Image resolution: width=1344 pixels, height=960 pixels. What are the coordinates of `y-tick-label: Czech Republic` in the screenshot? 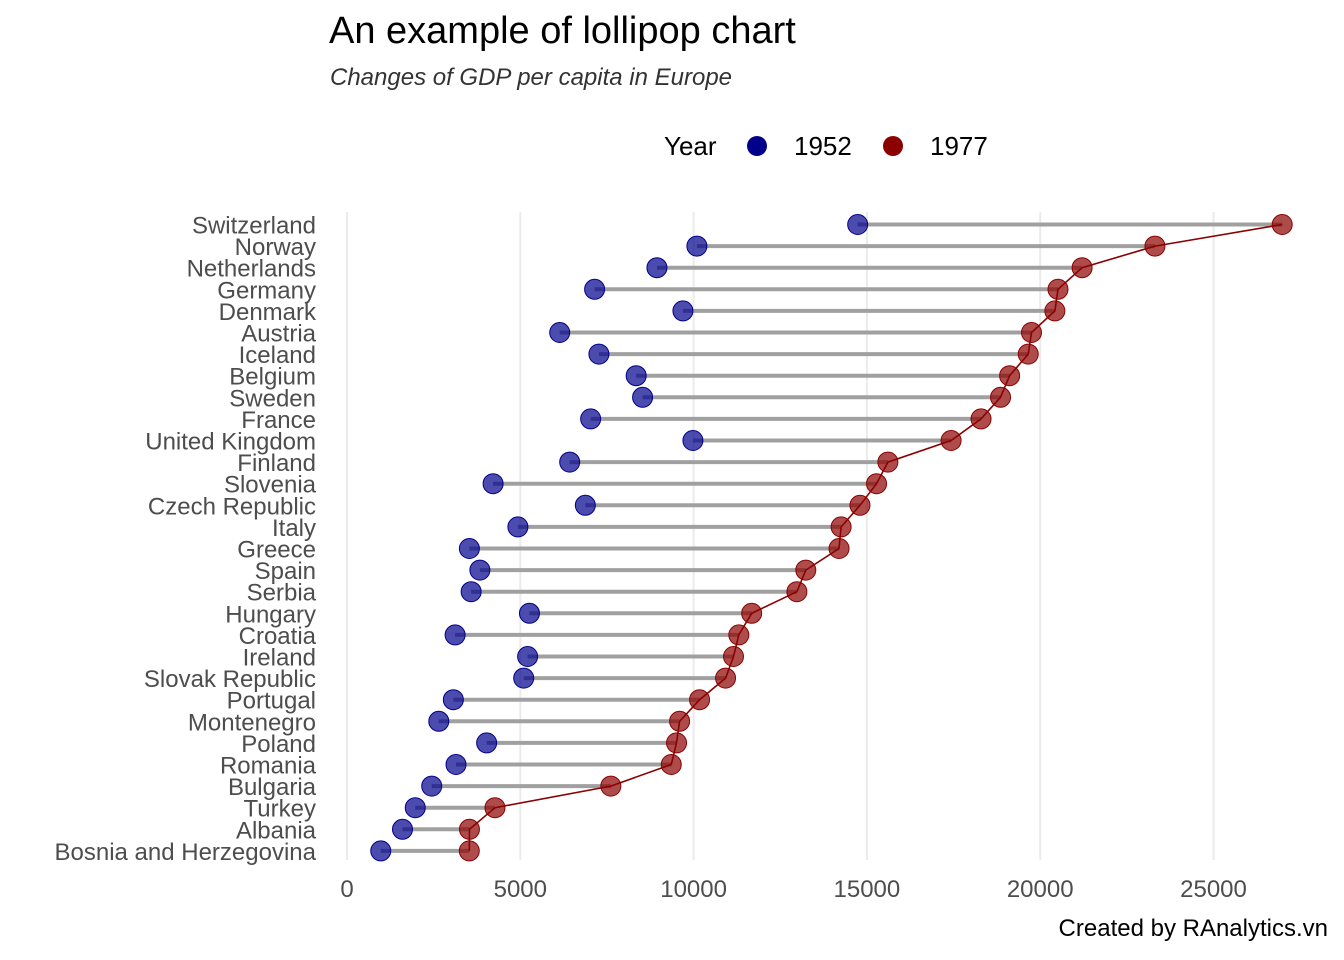 It's located at (232, 506).